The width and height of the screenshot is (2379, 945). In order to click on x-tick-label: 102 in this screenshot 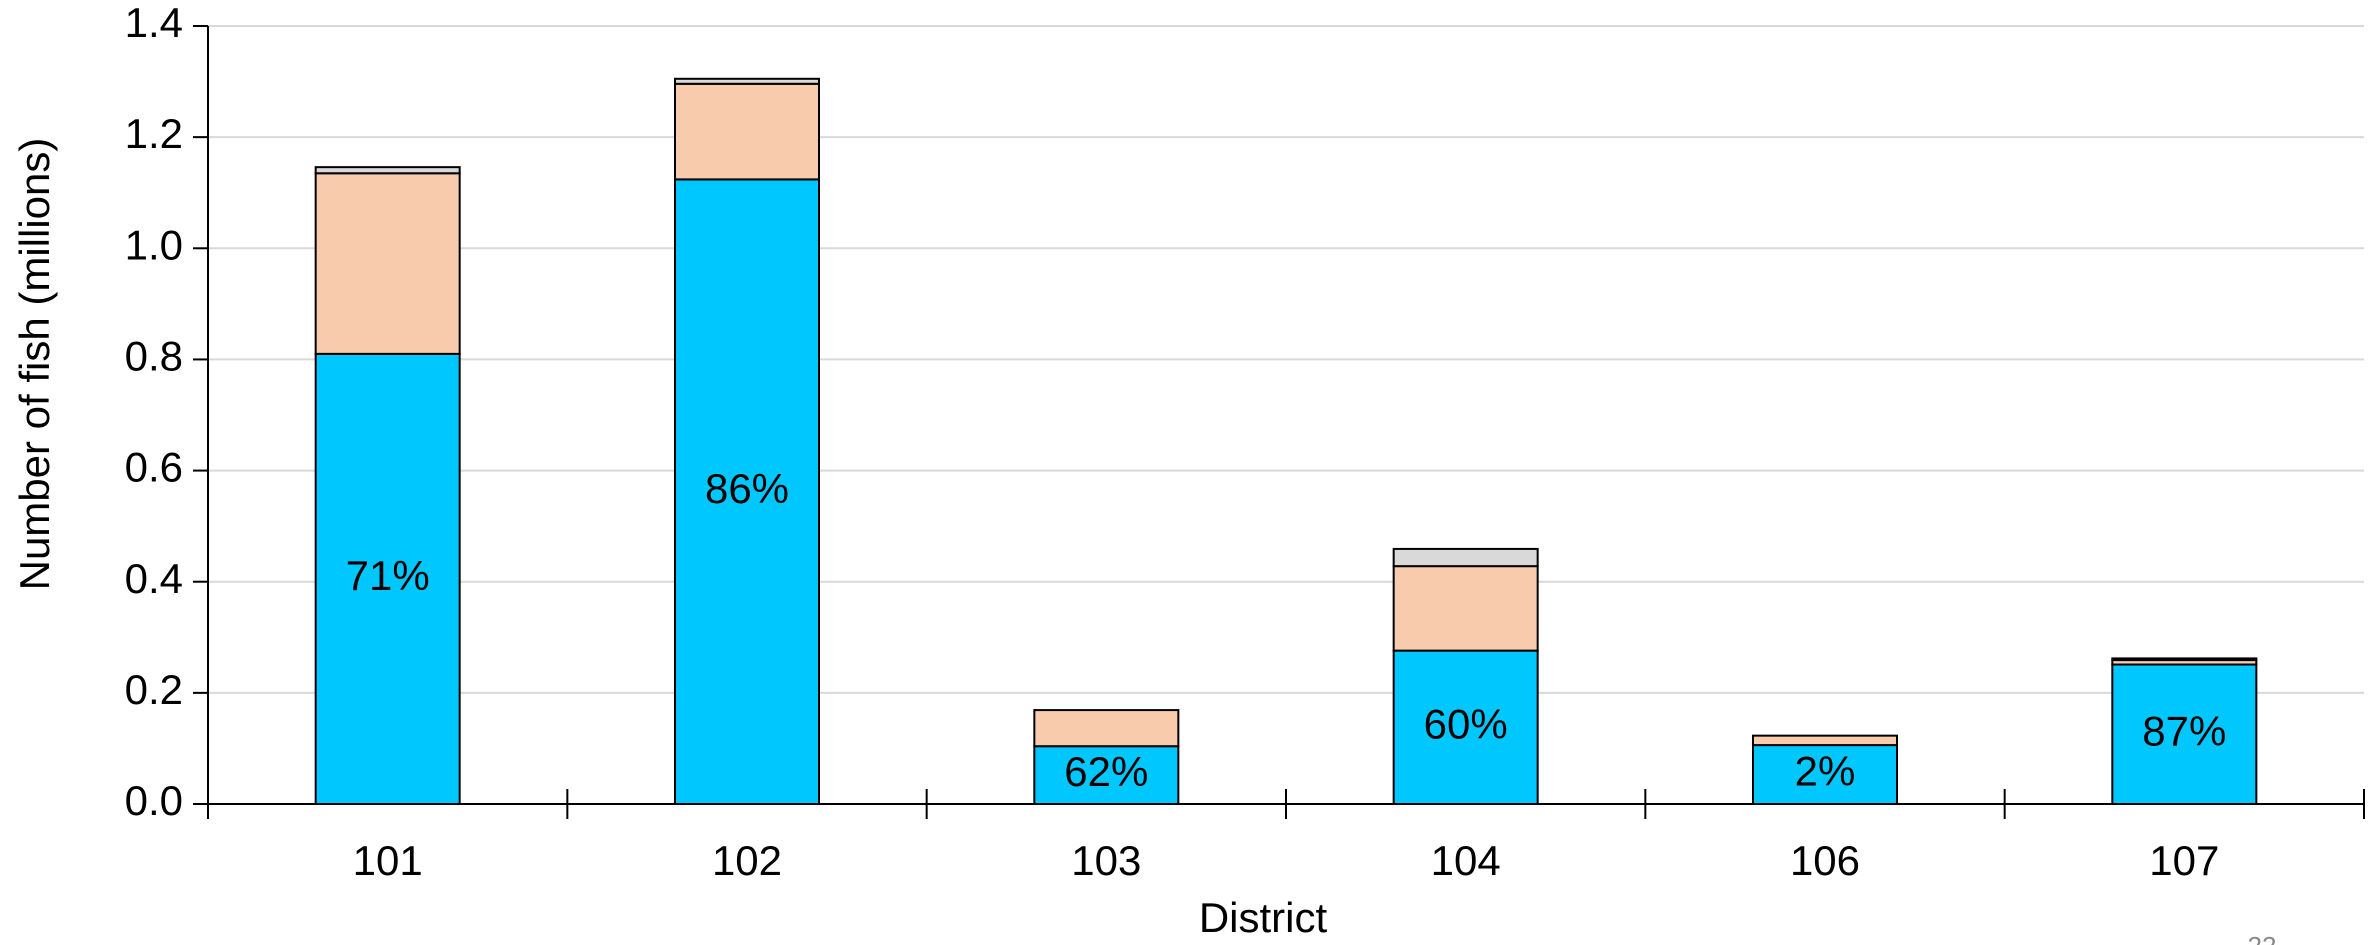, I will do `click(747, 860)`.